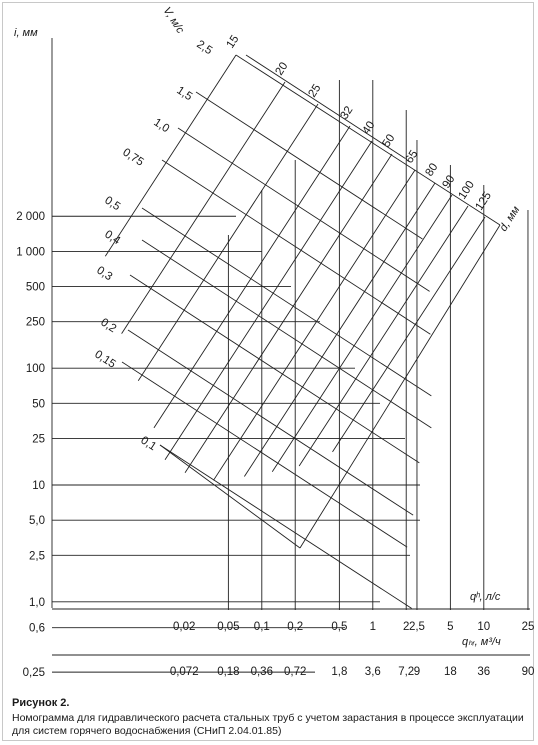  I want to click on velocity-label: 0,2, so click(108, 325).